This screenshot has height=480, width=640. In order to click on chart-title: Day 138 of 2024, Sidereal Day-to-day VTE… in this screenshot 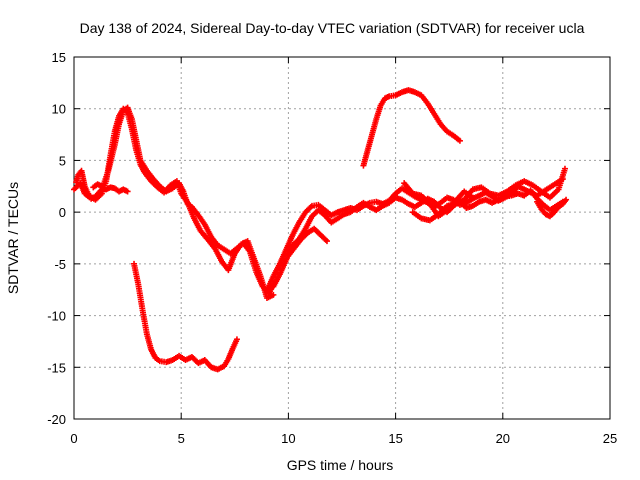, I will do `click(332, 28)`.